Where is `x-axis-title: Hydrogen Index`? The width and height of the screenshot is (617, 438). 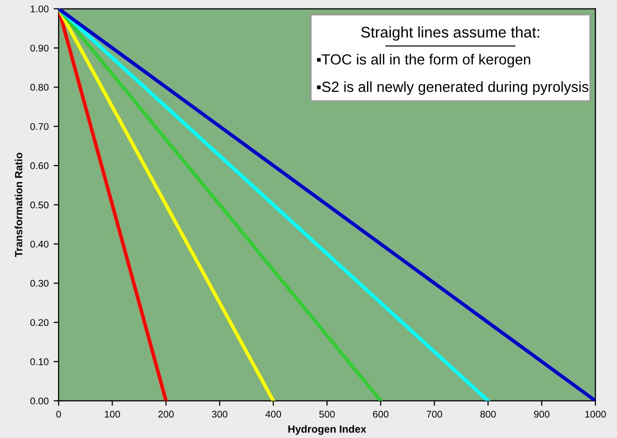
x-axis-title: Hydrogen Index is located at coordinates (327, 430).